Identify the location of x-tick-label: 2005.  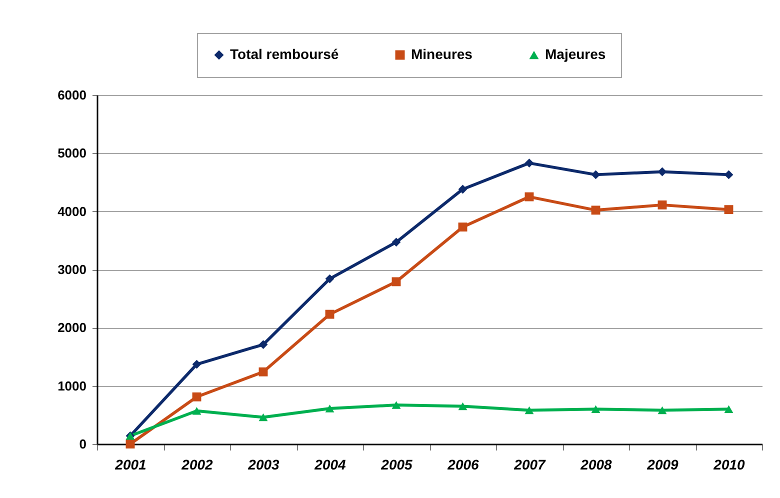
(396, 464).